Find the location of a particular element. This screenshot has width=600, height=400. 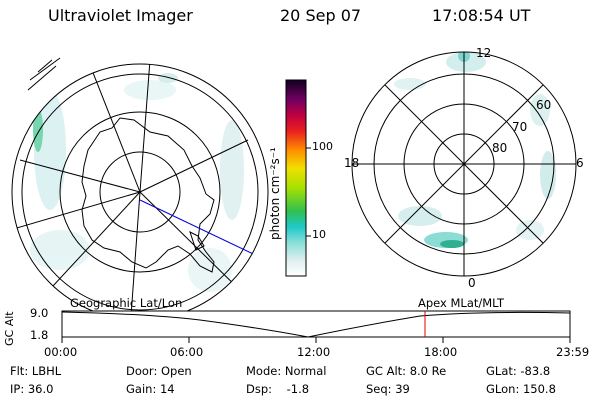

status-ip: IP: 36.0 is located at coordinates (32, 389).